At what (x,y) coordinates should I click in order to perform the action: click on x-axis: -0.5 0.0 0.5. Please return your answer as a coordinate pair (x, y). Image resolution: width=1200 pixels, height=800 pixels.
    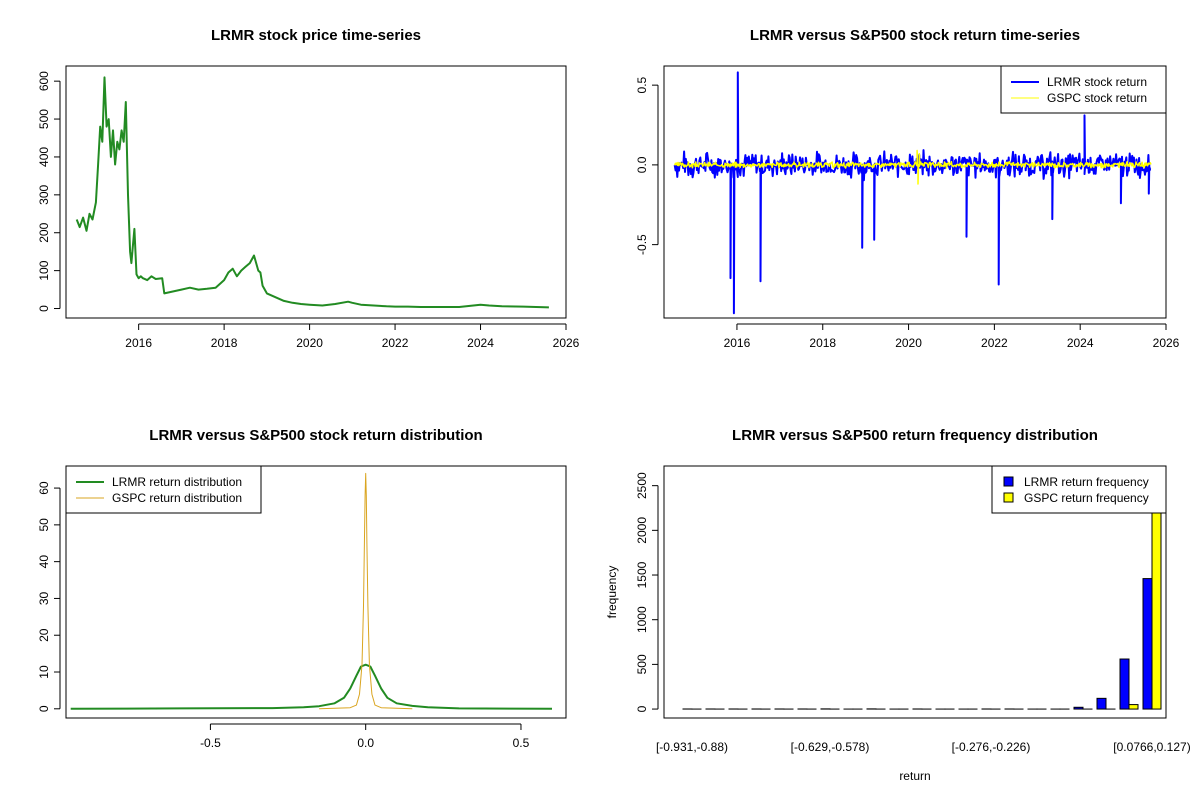
    Looking at the image, I should click on (365, 736).